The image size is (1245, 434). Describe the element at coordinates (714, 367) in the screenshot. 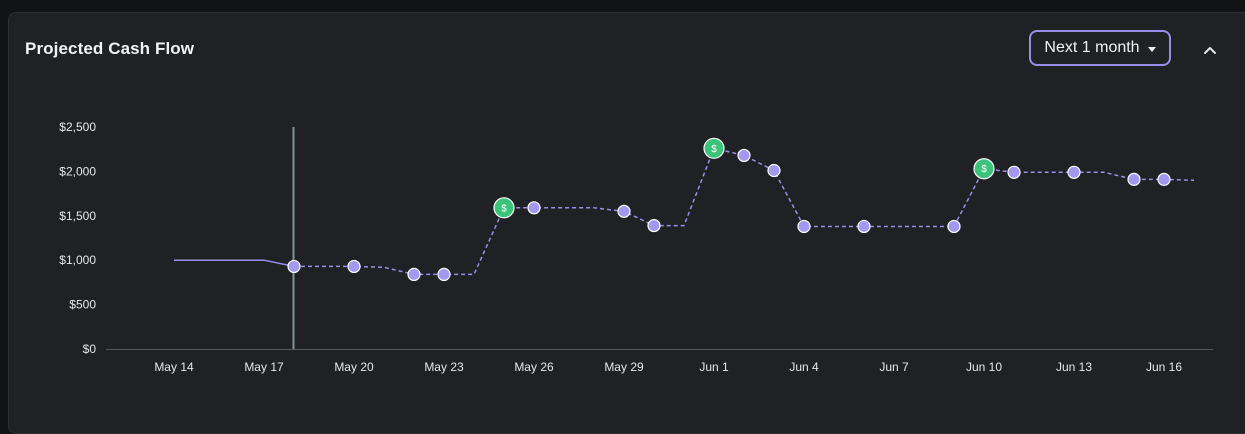

I see `x-tick-label: Jun 1` at that location.